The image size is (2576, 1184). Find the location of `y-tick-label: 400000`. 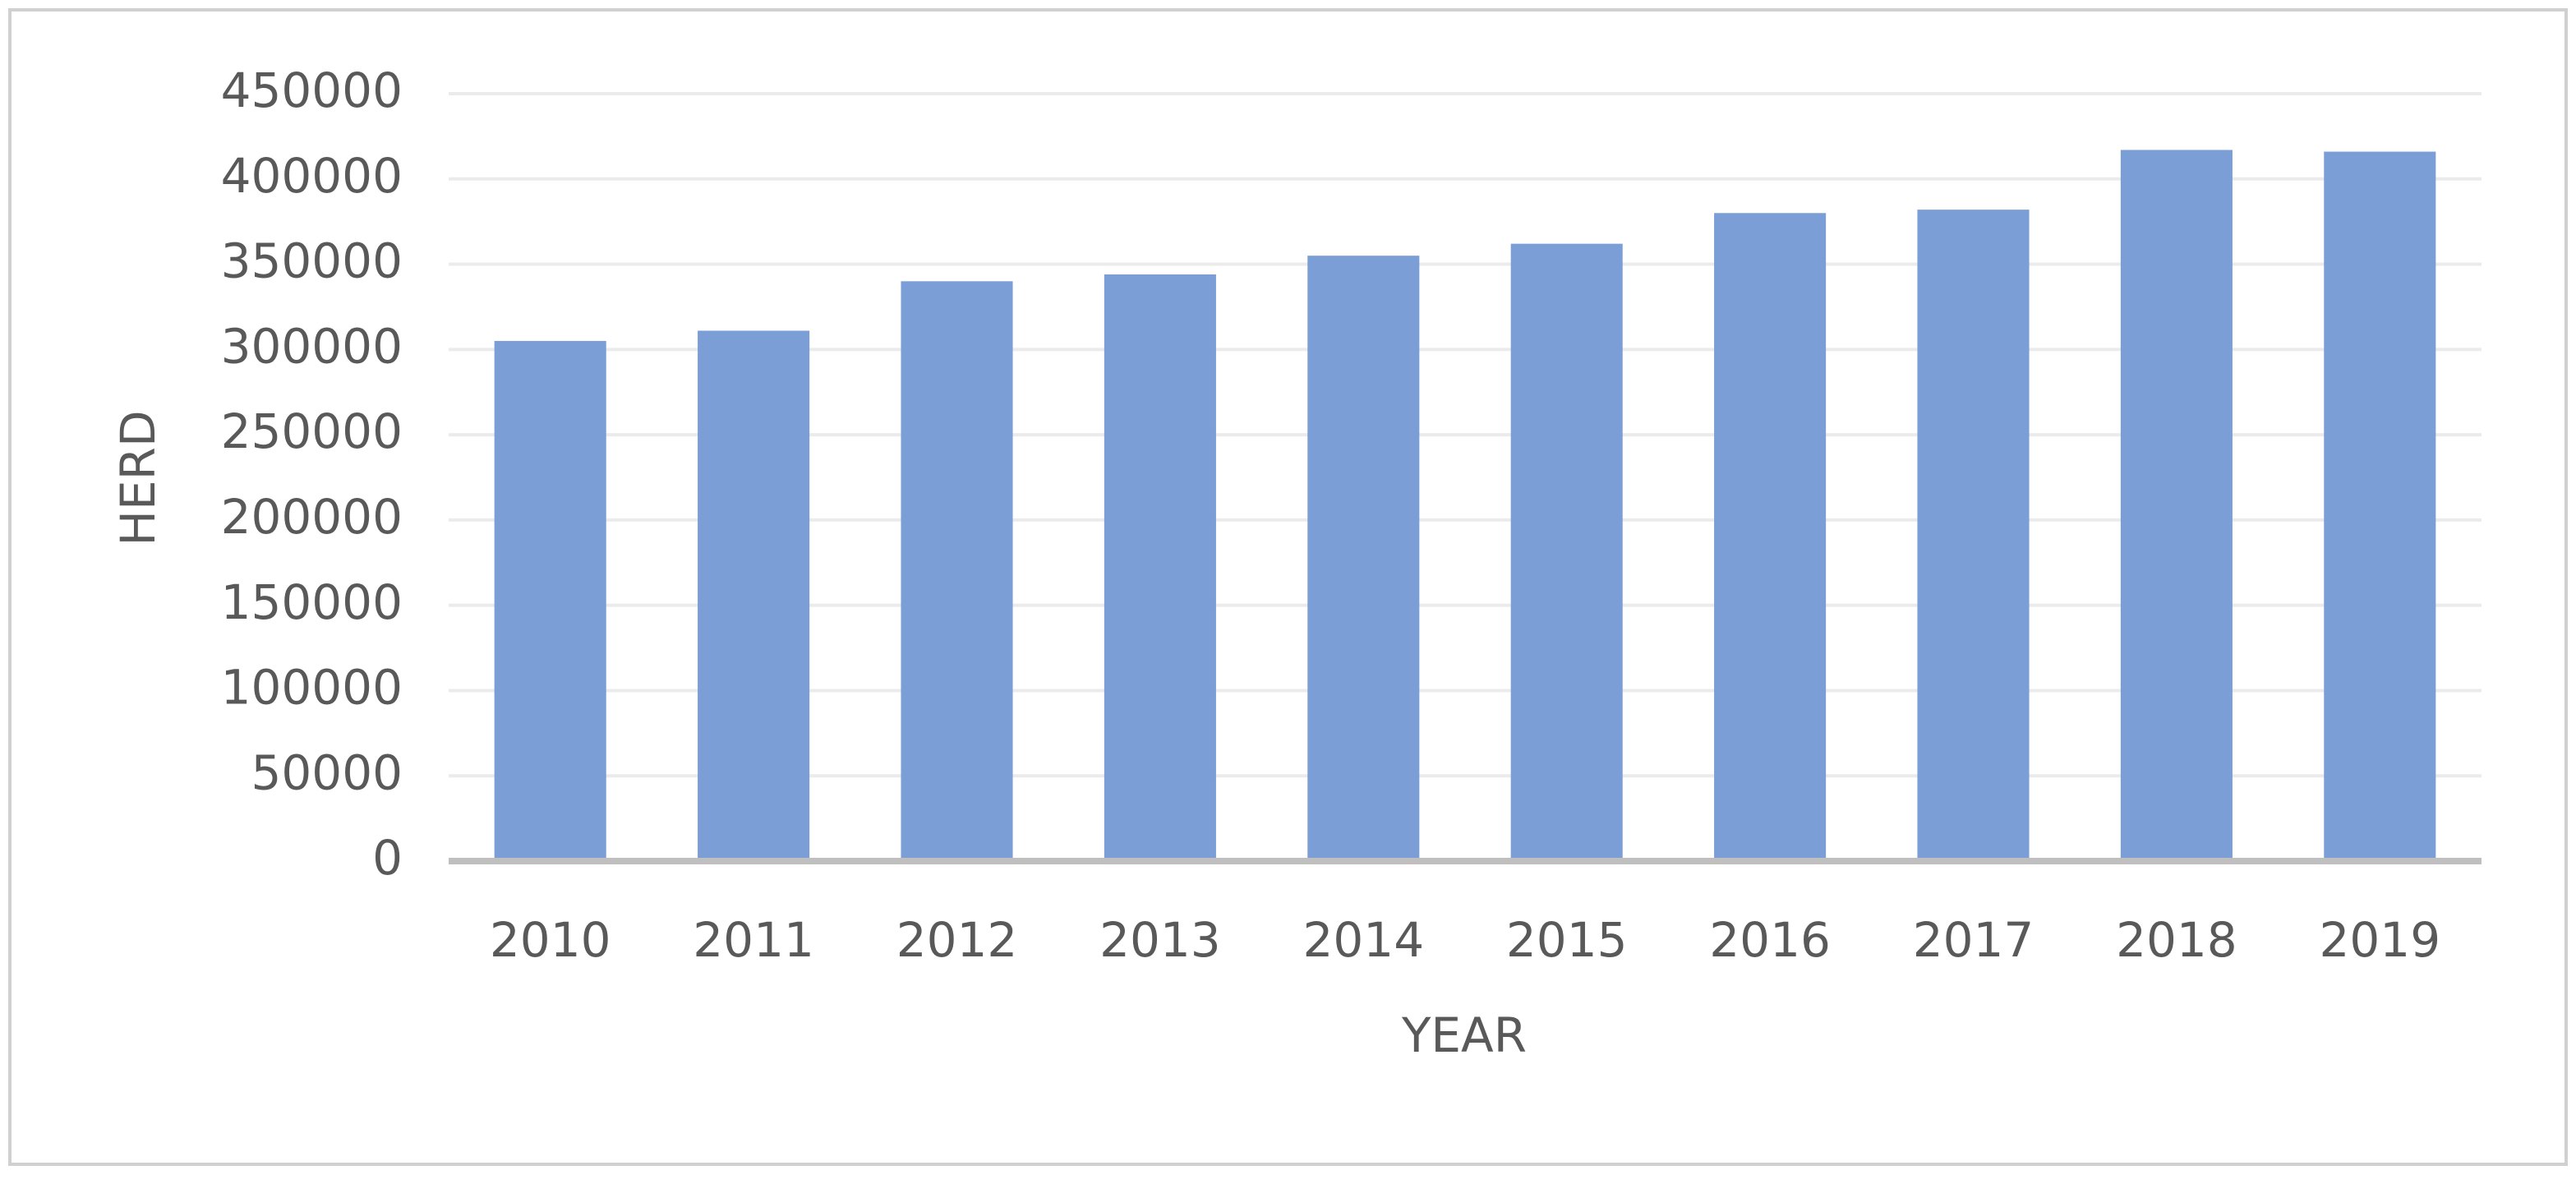

y-tick-label: 400000 is located at coordinates (312, 176).